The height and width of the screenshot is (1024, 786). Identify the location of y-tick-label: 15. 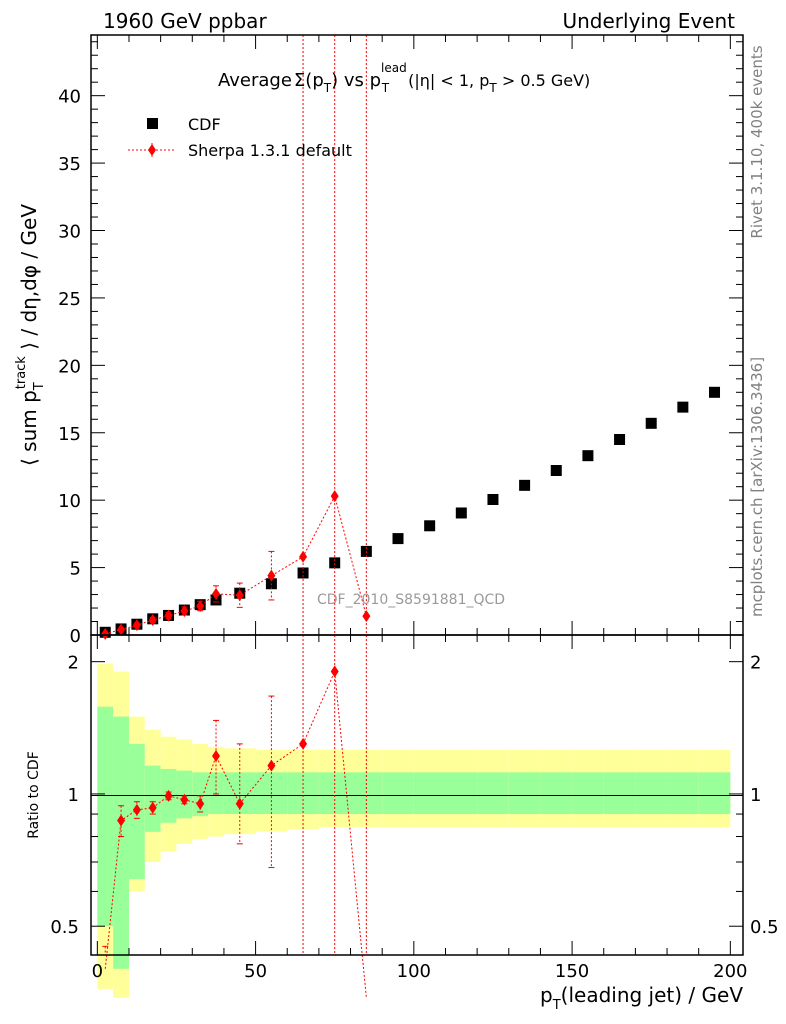
(69, 434).